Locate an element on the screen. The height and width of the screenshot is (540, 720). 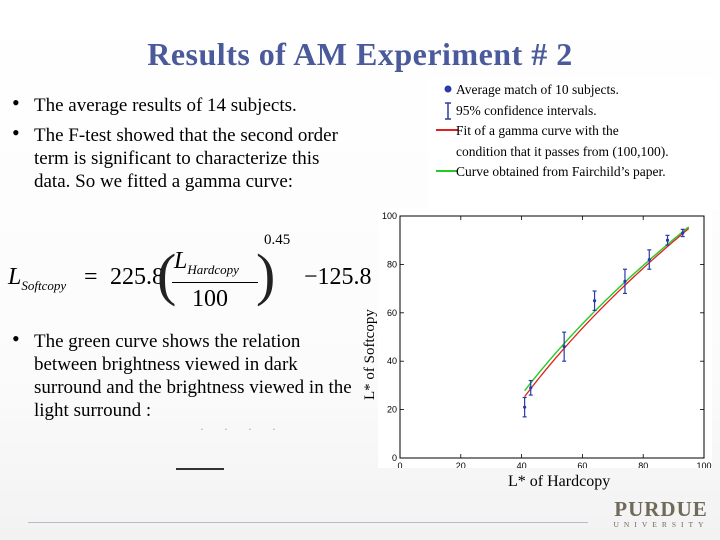
faint-artifact: ···· is located at coordinates (248, 429).